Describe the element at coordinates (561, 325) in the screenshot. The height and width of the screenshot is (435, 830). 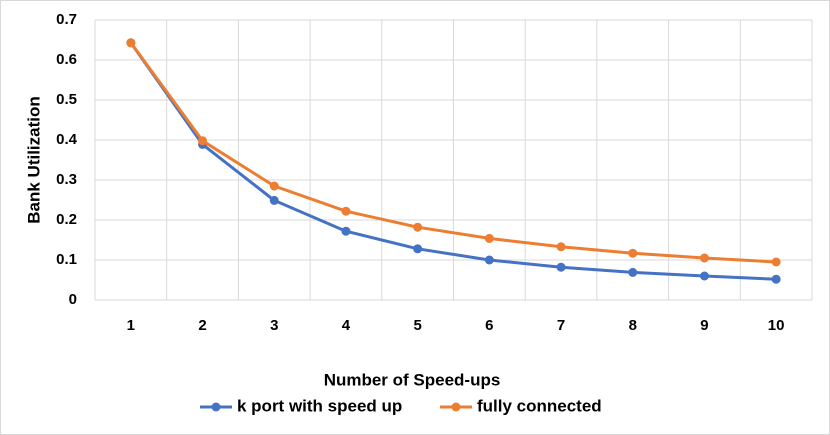
I see `x-tick-label: 7` at that location.